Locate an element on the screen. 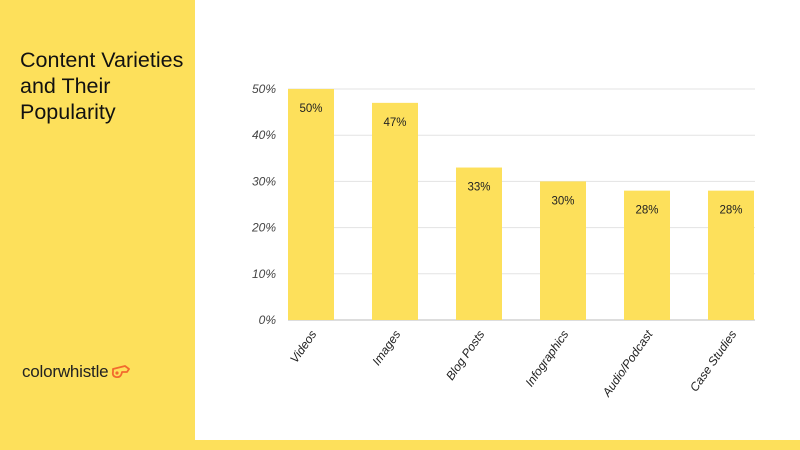 The height and width of the screenshot is (450, 800). y-axis-ticks: 0% 10% 20% 30% 40% 50% is located at coordinates (263, 204).